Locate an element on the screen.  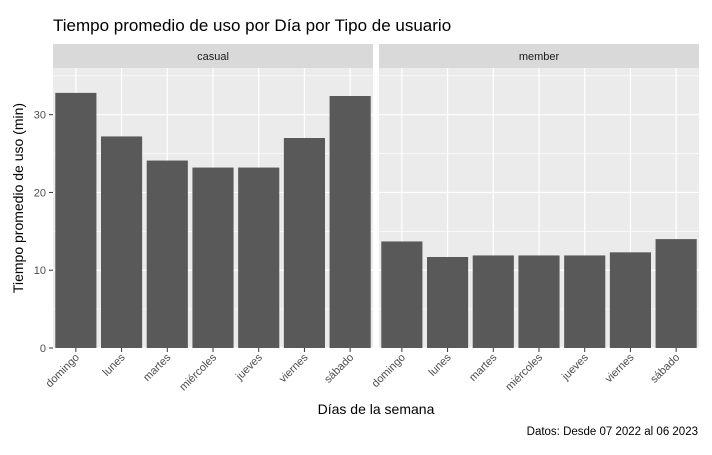
bar-member-domingo is located at coordinates (402, 294).